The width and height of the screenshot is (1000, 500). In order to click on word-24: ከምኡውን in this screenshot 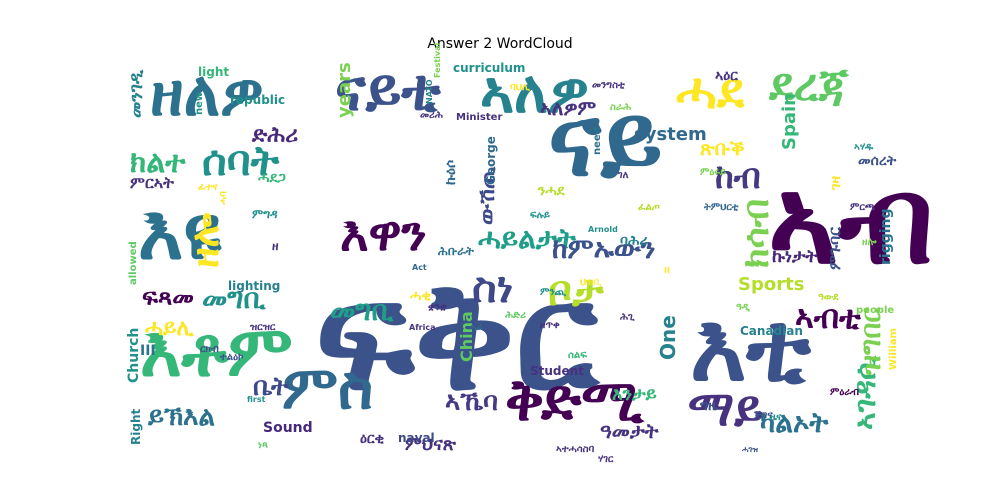, I will do `click(603, 248)`.